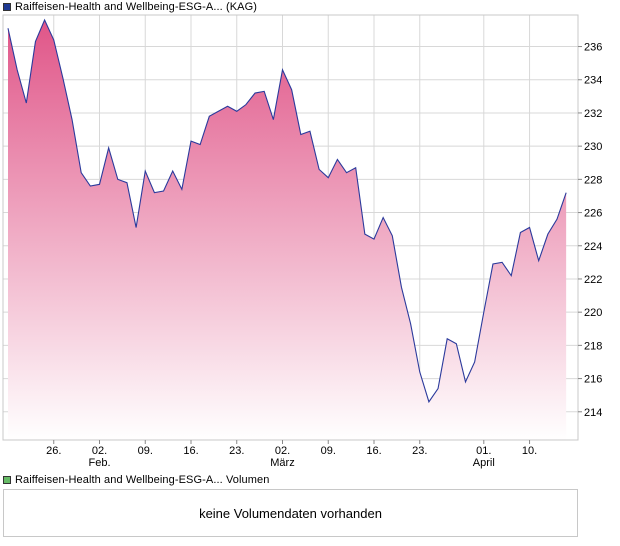 The image size is (620, 546). Describe the element at coordinates (7, 7) in the screenshot. I see `price-legend-swatch` at that location.